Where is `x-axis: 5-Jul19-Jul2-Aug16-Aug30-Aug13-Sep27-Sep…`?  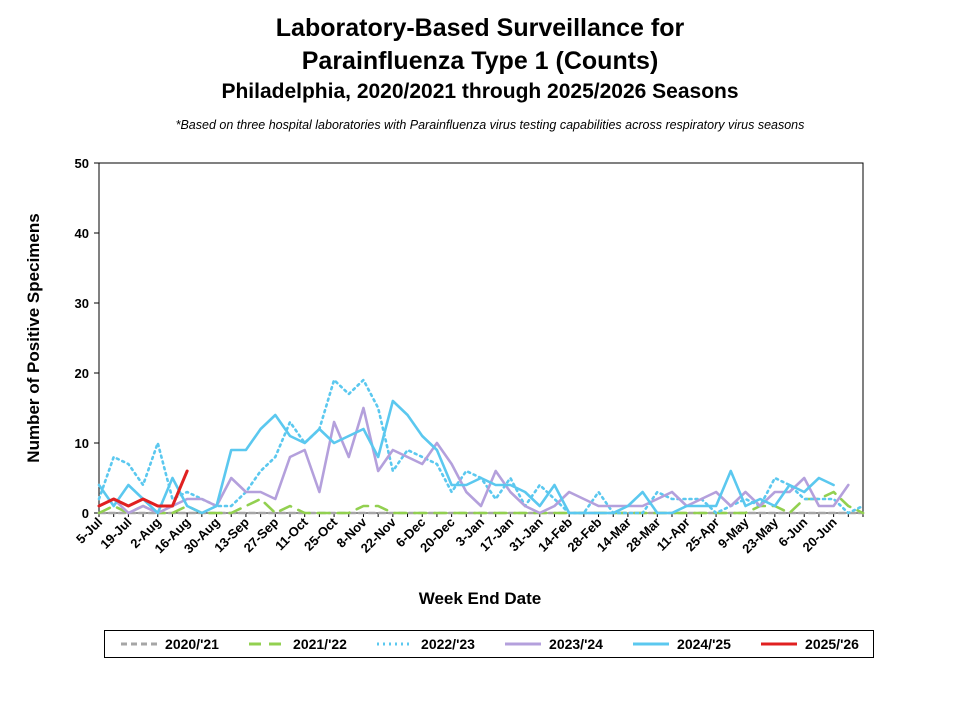
x-axis: 5-Jul19-Jul2-Aug16-Aug30-Aug13-Sep27-Sep… is located at coordinates (468, 534).